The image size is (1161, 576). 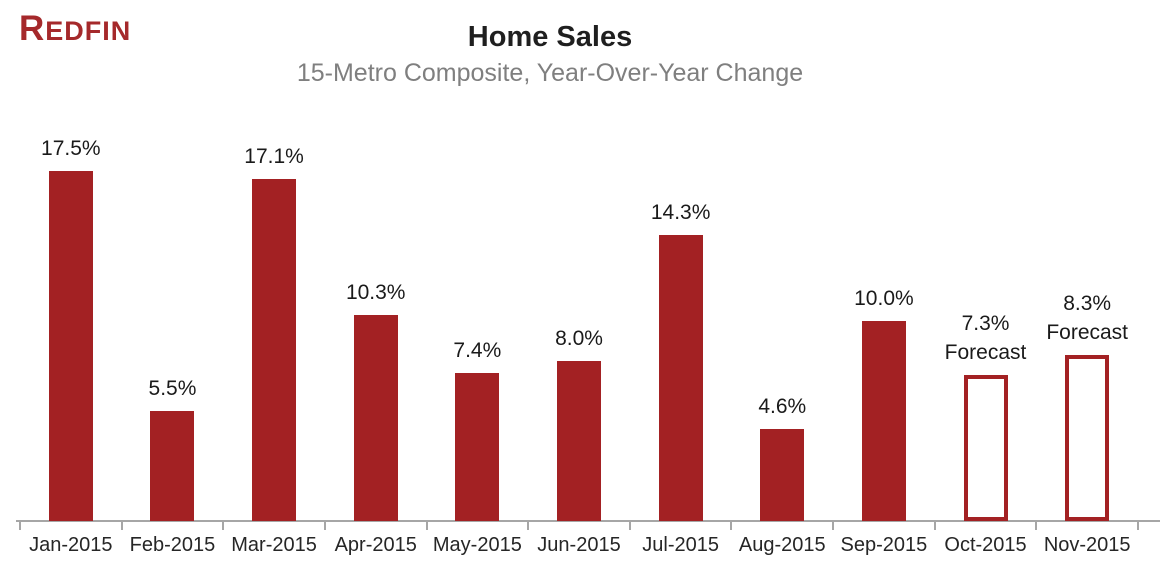 What do you see at coordinates (985, 545) in the screenshot?
I see `x-label-oct-2015: Oct-2015` at bounding box center [985, 545].